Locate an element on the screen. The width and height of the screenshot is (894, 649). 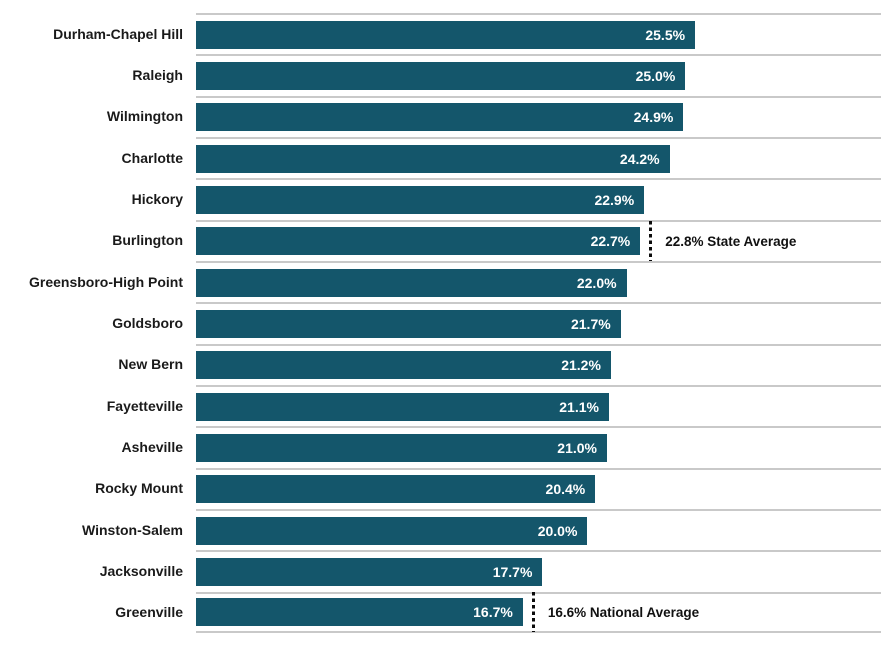
average-annotation-label: 22.8% State Average is located at coordinates (731, 241).